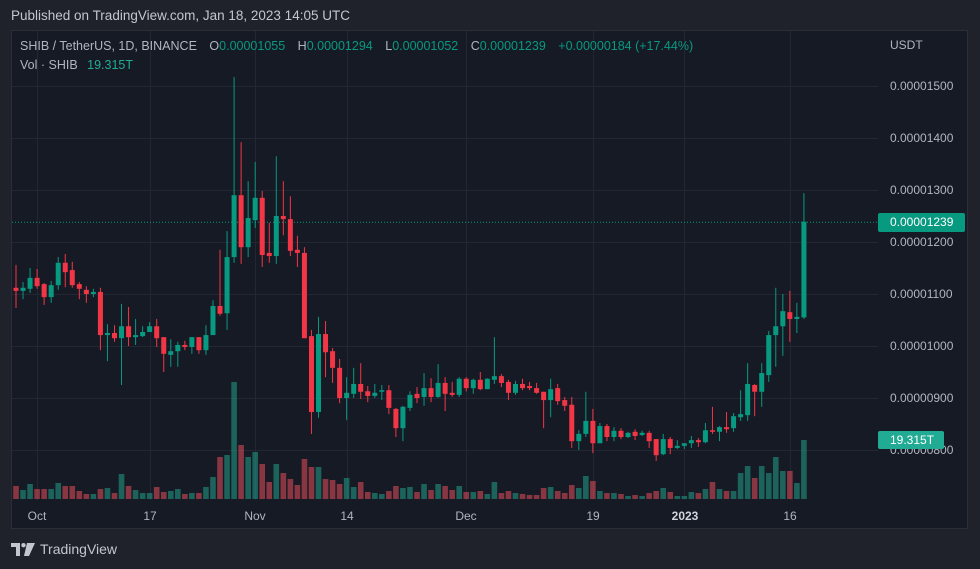  I want to click on symbol-title: SHIB / TetherUS, 1D, BINANCE, so click(108, 46).